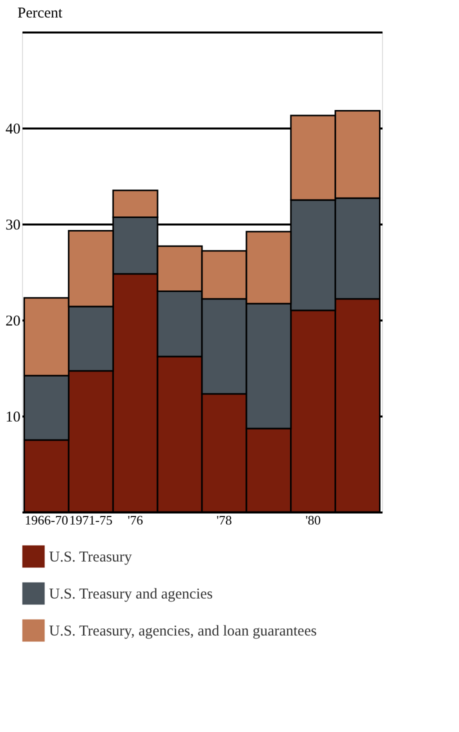 This screenshot has width=459, height=732. Describe the element at coordinates (13, 418) in the screenshot. I see `y-tick-label: 10` at that location.